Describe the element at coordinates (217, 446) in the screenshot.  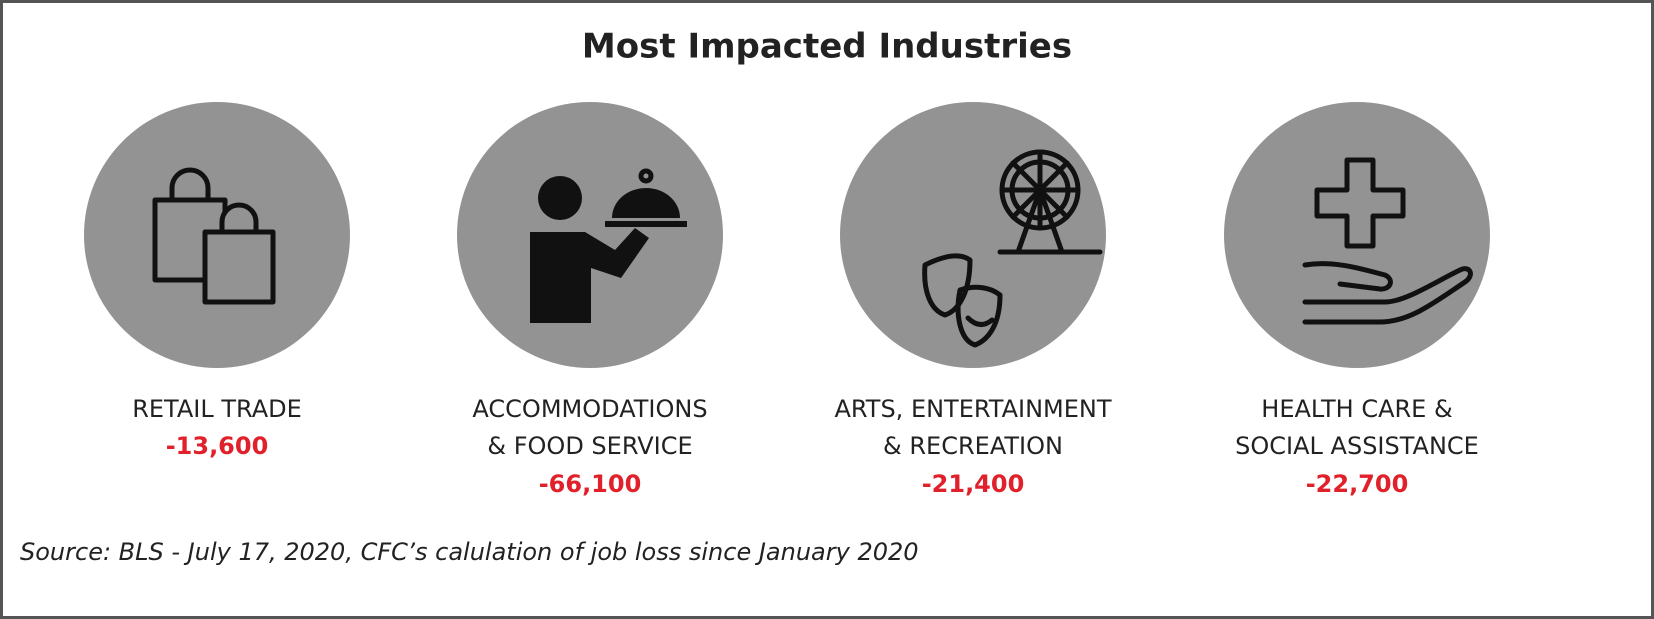
I see `industry-value: -13,600` at that location.